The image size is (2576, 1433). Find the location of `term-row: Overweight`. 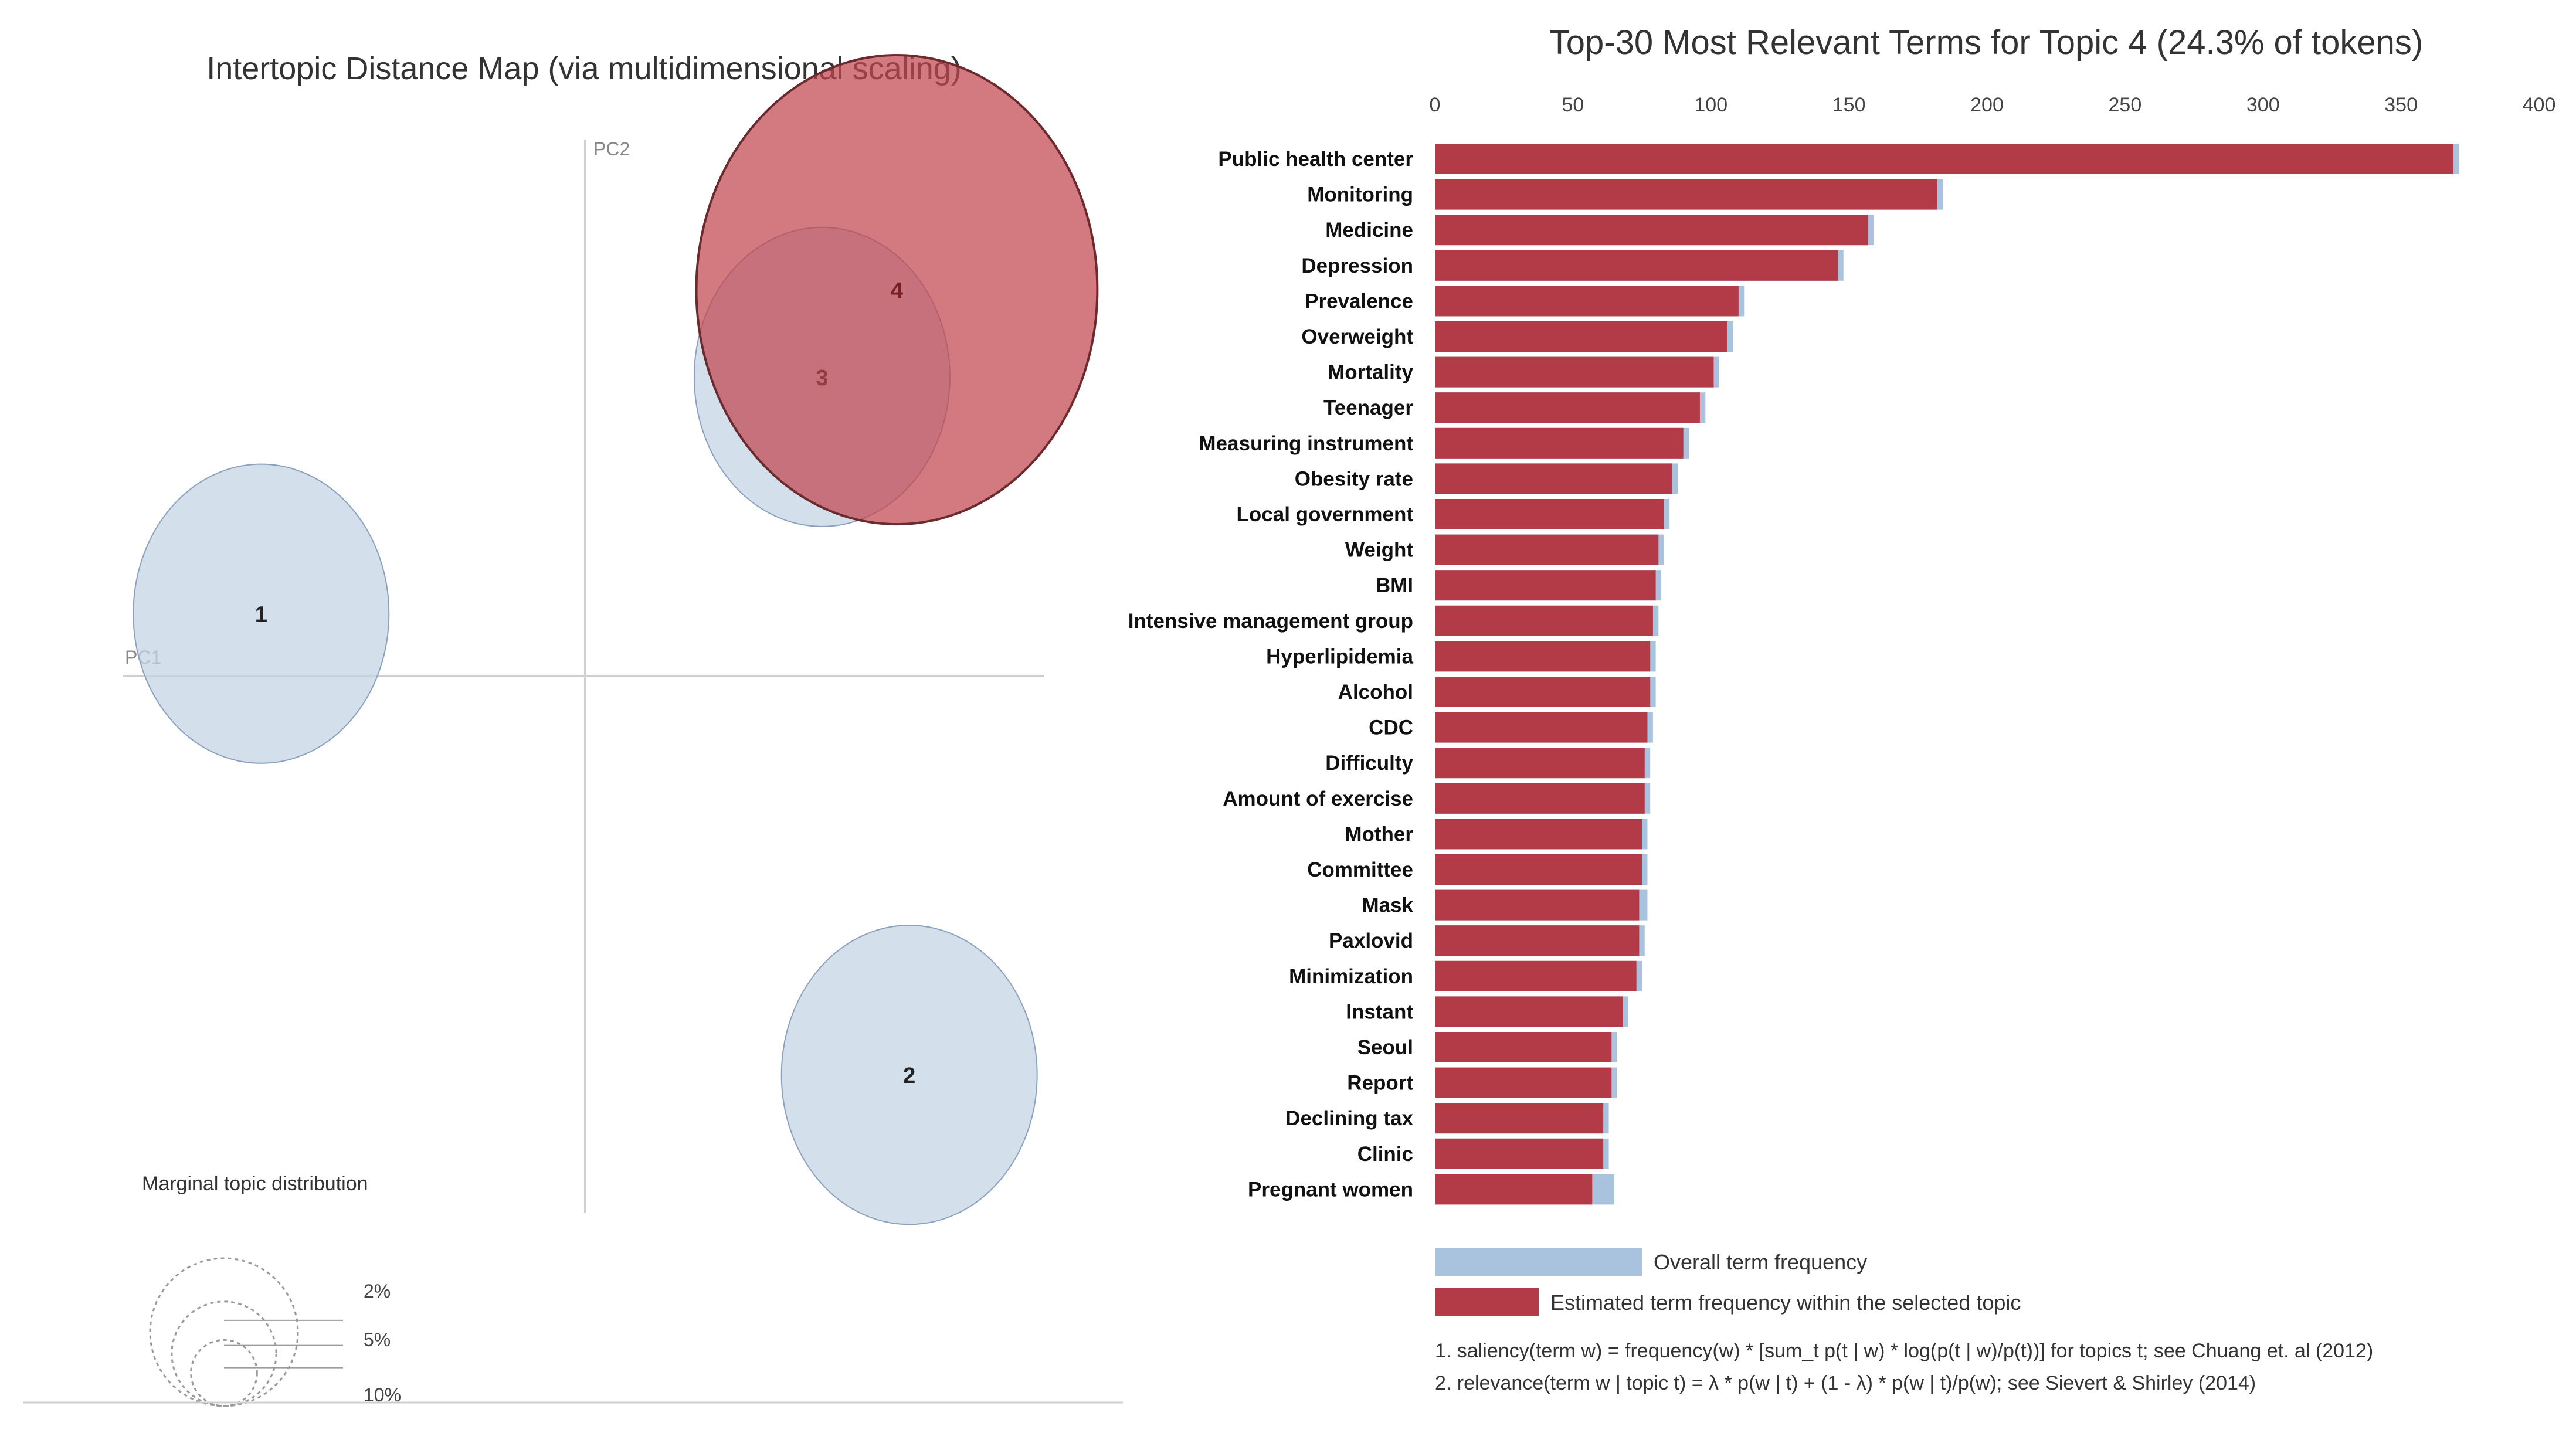

term-row: Overweight is located at coordinates (1517, 336).